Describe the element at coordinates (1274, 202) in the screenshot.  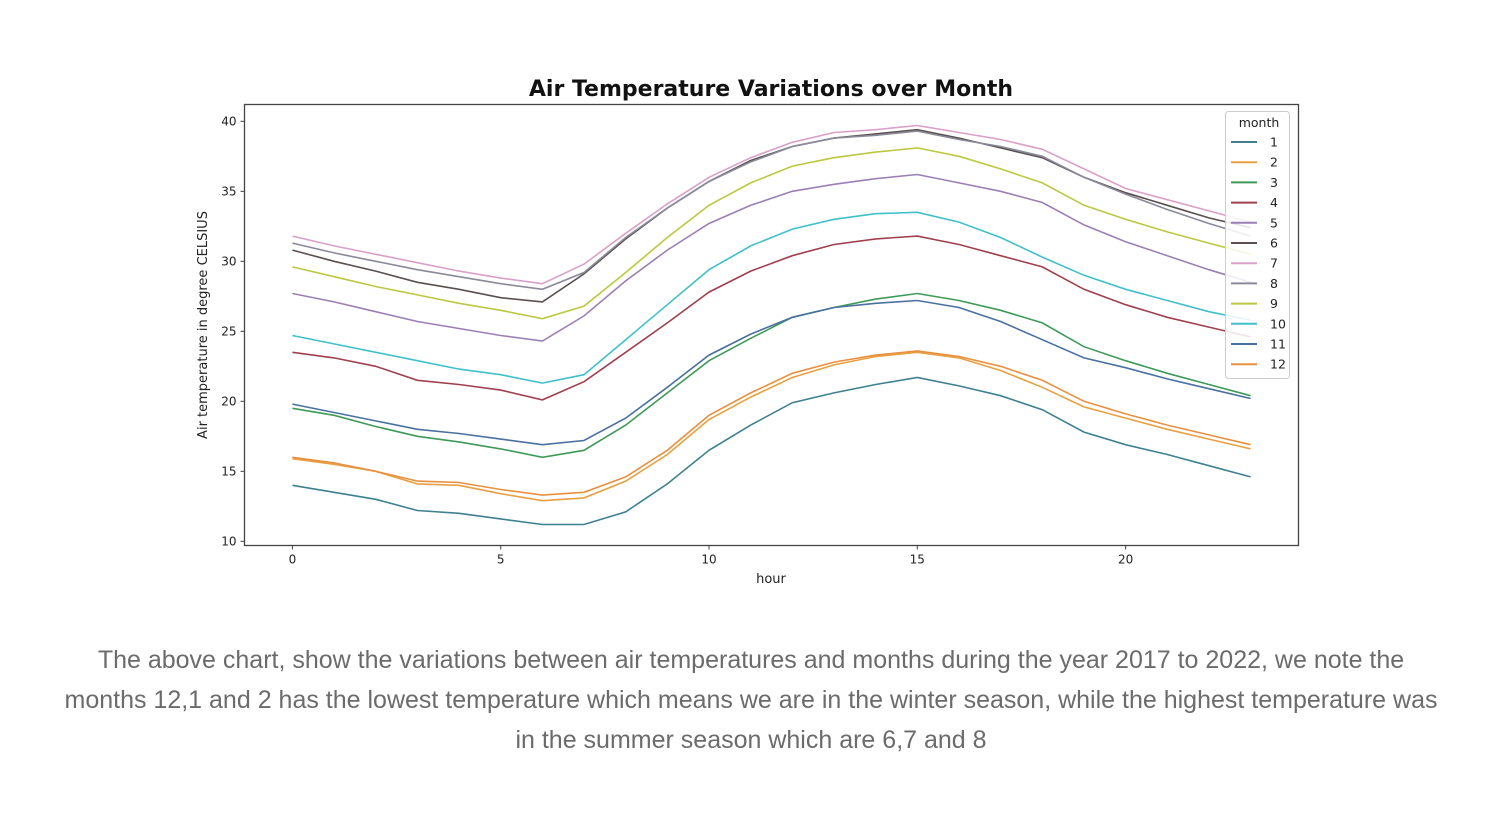
I see `legend-label: 4` at that location.